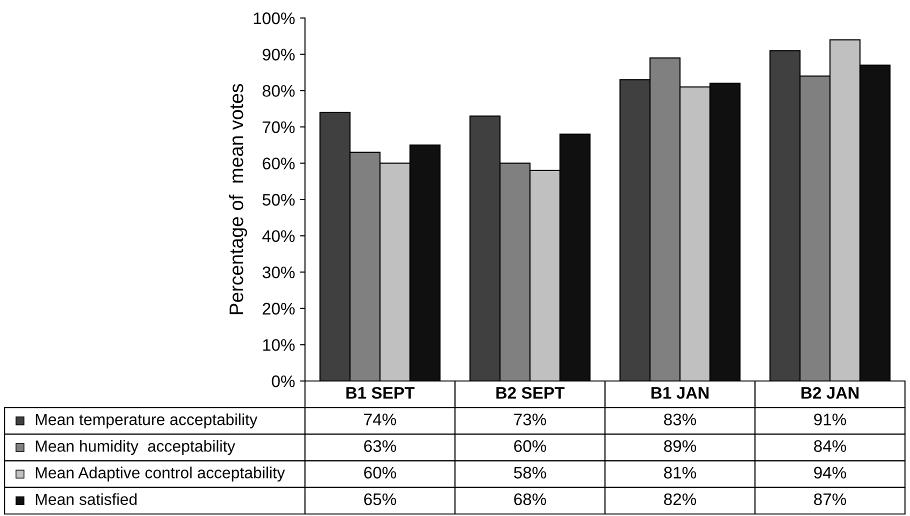  I want to click on data-label: 68%, so click(530, 499).